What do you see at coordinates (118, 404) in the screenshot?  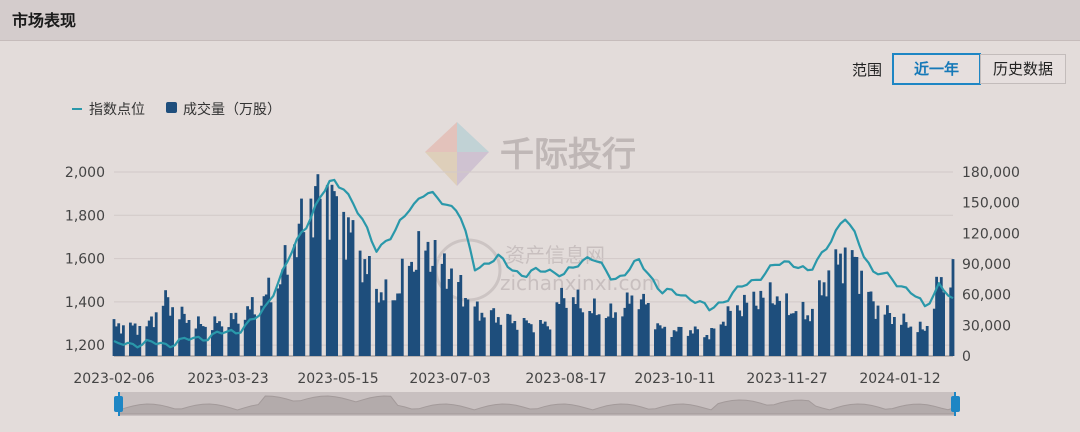 I see `slider-left-handle` at bounding box center [118, 404].